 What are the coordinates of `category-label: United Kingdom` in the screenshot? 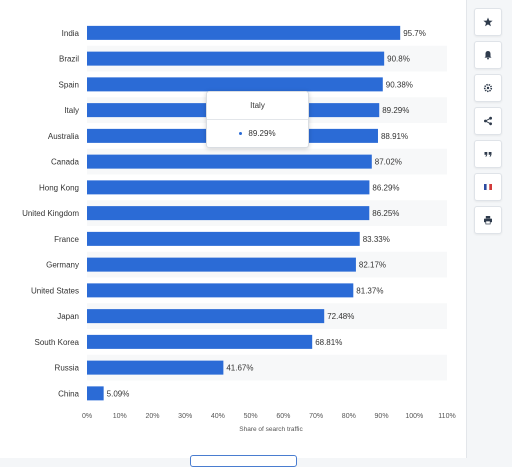 It's located at (50, 213).